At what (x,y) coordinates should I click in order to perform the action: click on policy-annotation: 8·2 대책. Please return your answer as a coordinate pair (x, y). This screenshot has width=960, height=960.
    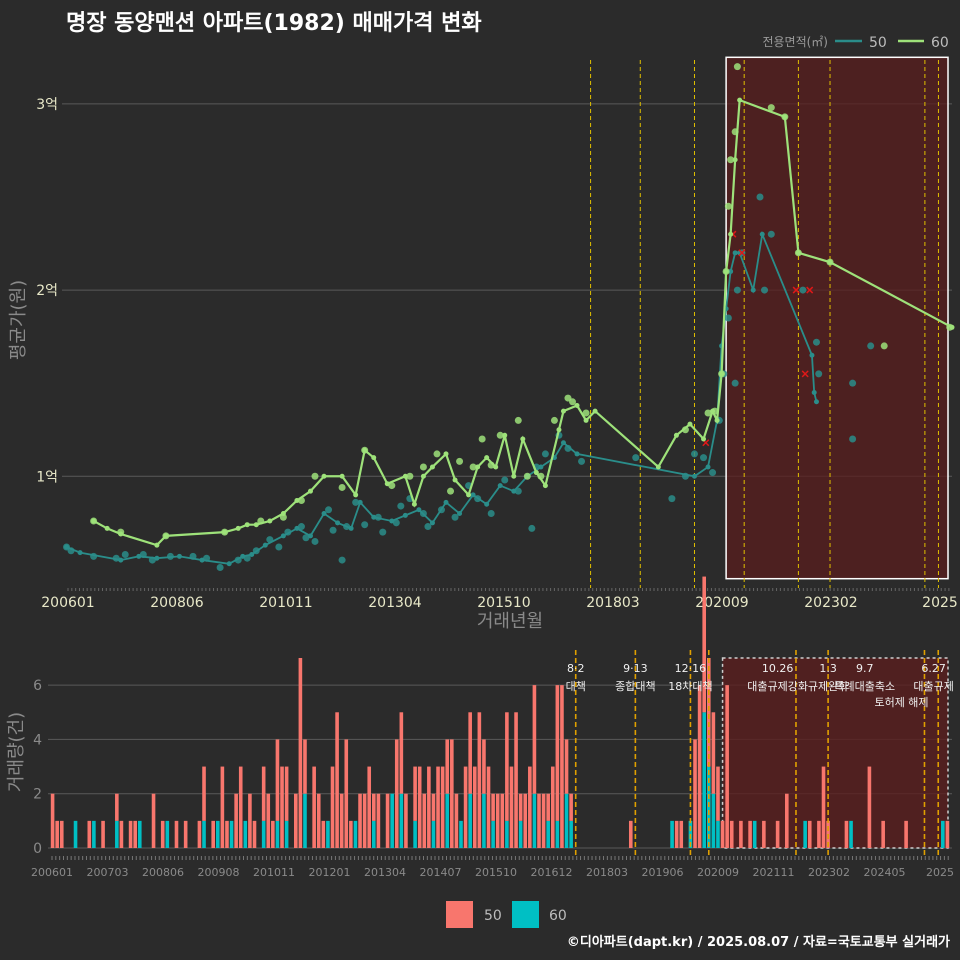
    Looking at the image, I should click on (576, 677).